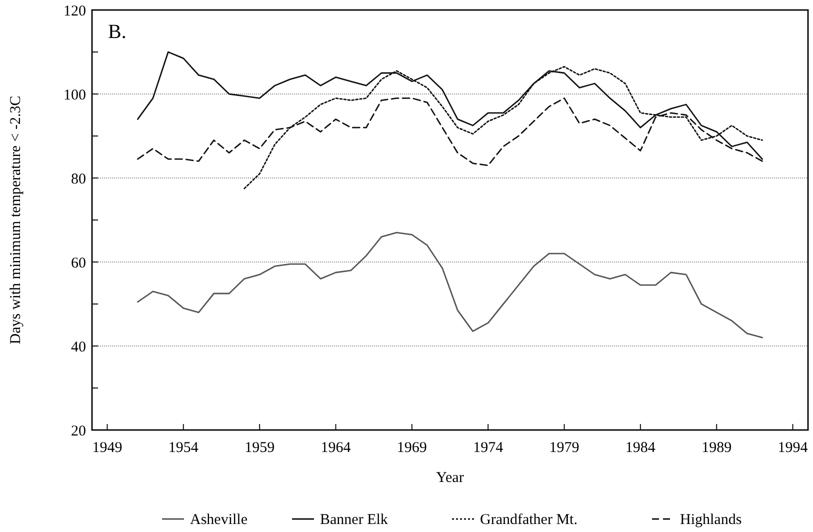  I want to click on text: B., so click(117, 32).